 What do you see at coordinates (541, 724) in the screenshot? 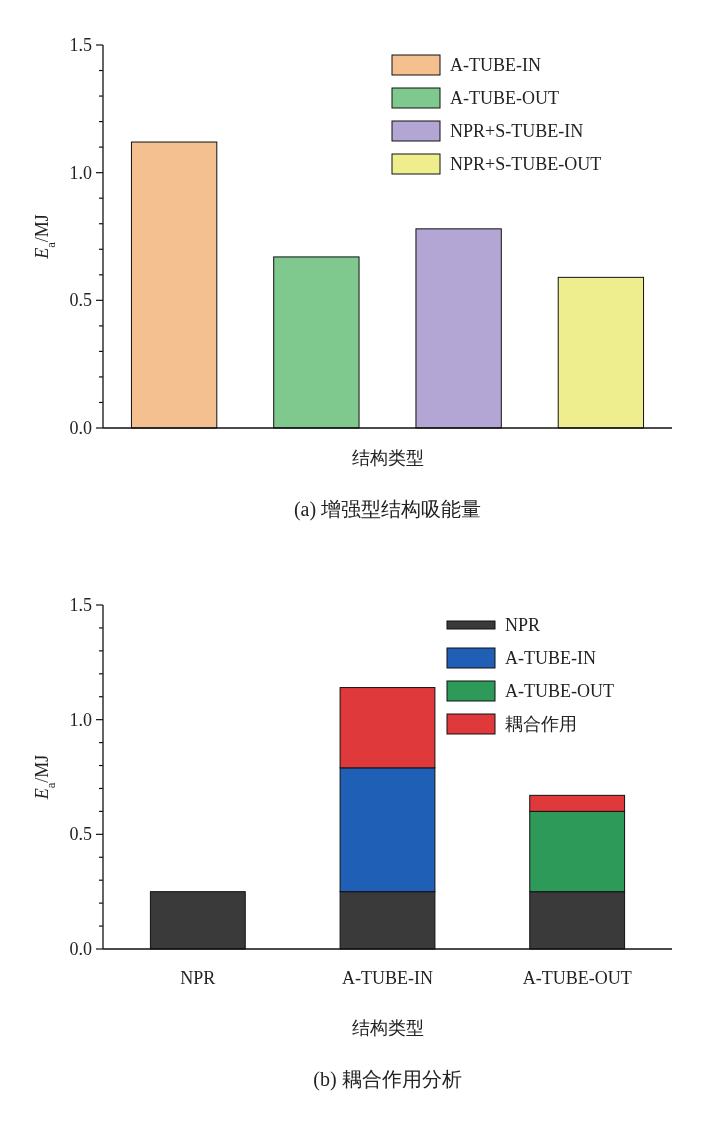
I see `legend-label: 耦合作用` at bounding box center [541, 724].